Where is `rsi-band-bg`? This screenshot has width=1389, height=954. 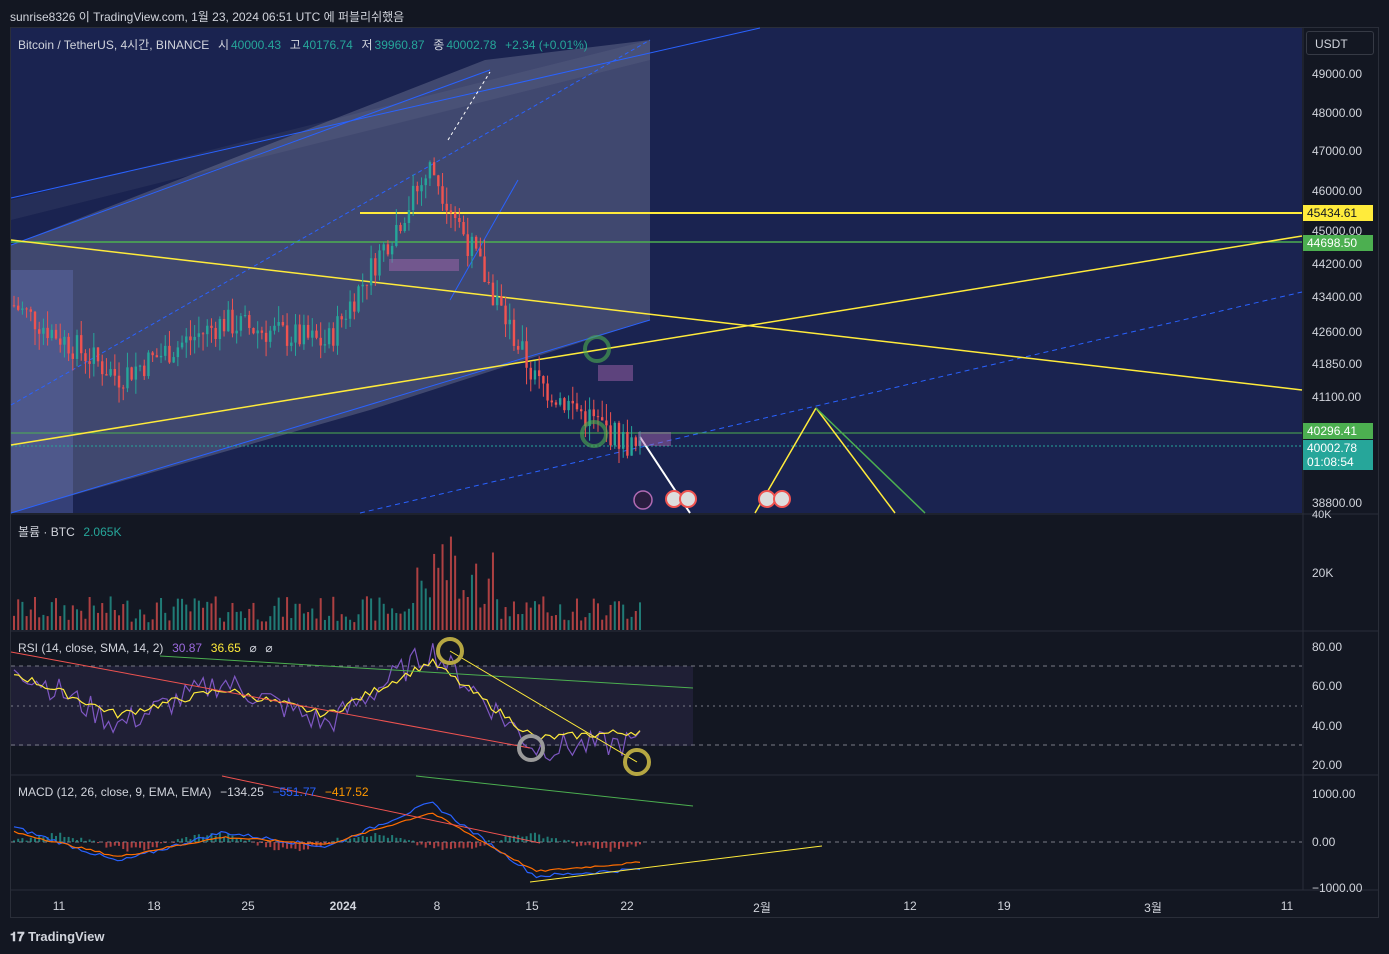
rsi-band-bg is located at coordinates (352, 706).